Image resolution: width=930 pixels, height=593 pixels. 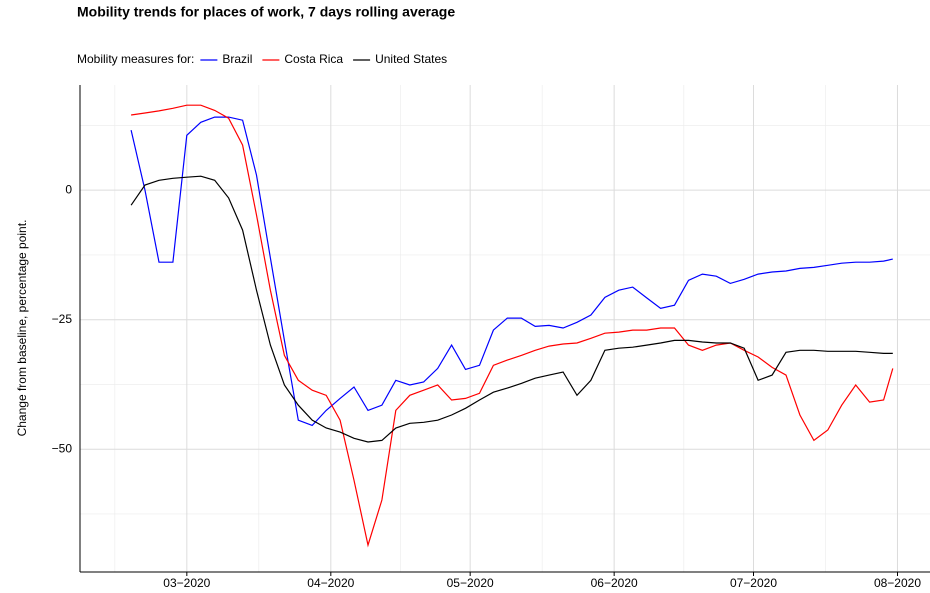 I want to click on x-tick-label: 04−2020, so click(x=330, y=583).